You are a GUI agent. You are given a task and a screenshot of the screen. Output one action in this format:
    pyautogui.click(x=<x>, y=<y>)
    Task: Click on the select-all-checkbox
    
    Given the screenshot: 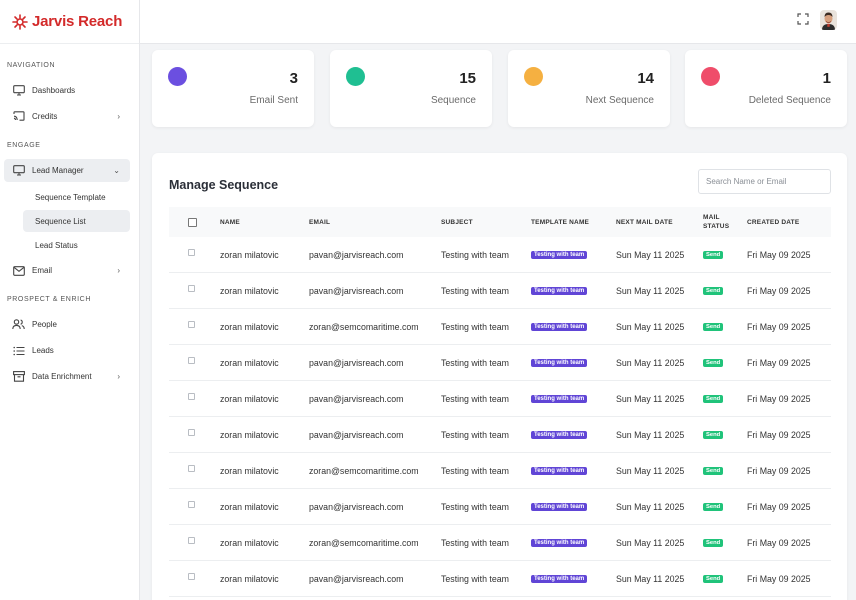 What is the action you would take?
    pyautogui.click(x=192, y=222)
    